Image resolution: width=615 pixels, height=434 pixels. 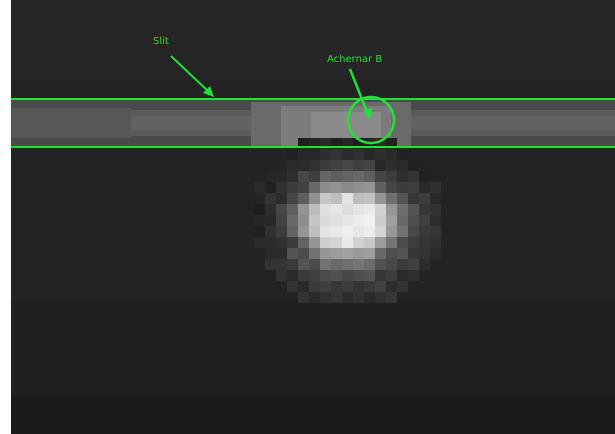 I want to click on slit-label: Slit, so click(x=161, y=41).